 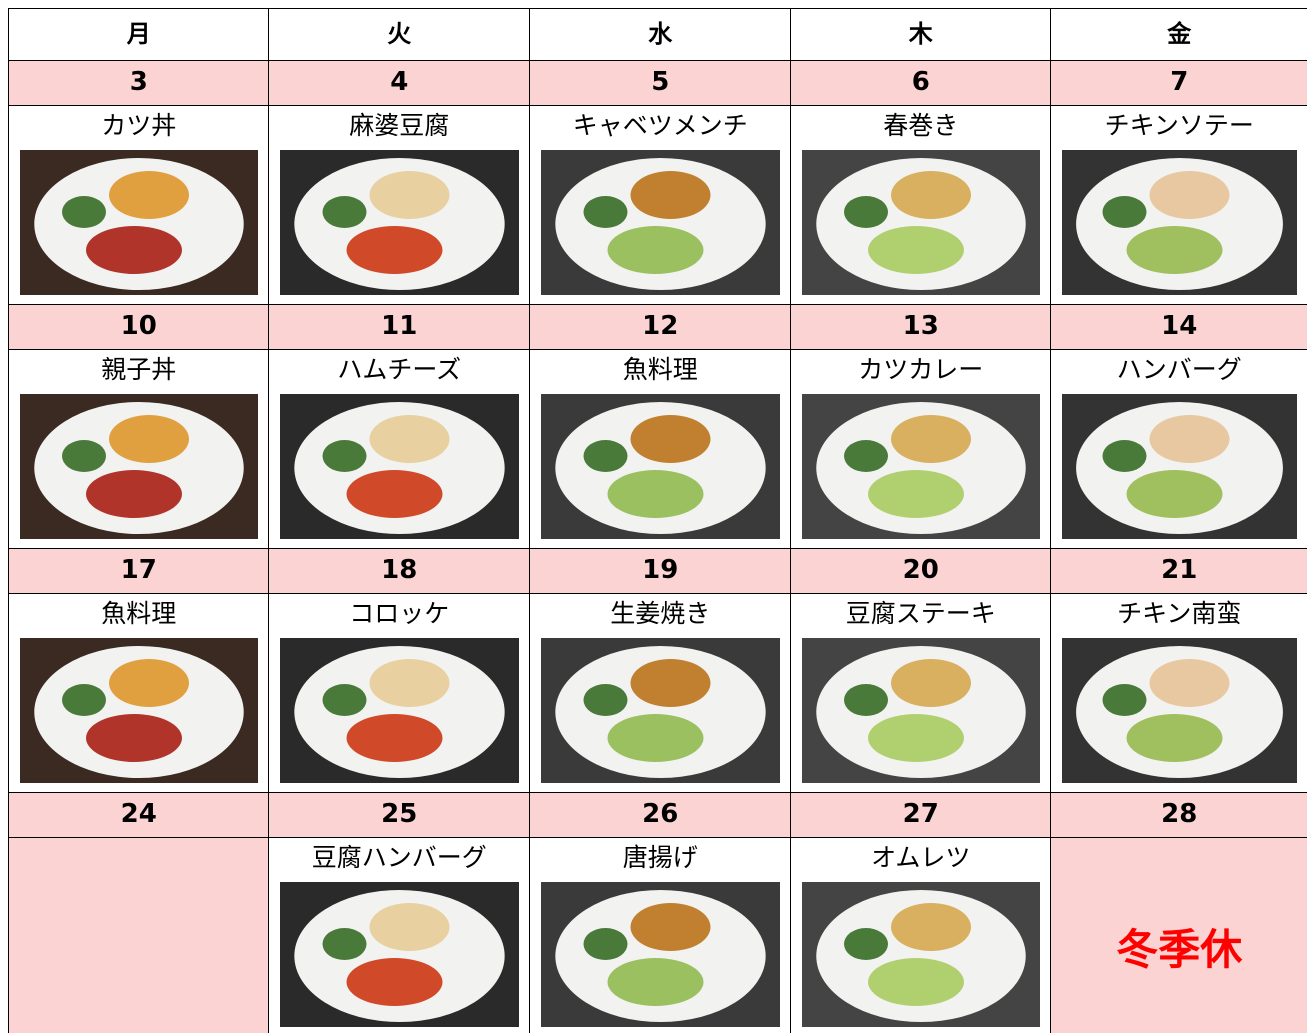 What do you see at coordinates (920, 613) in the screenshot?
I see `dish-name: 豆腐ステーキ` at bounding box center [920, 613].